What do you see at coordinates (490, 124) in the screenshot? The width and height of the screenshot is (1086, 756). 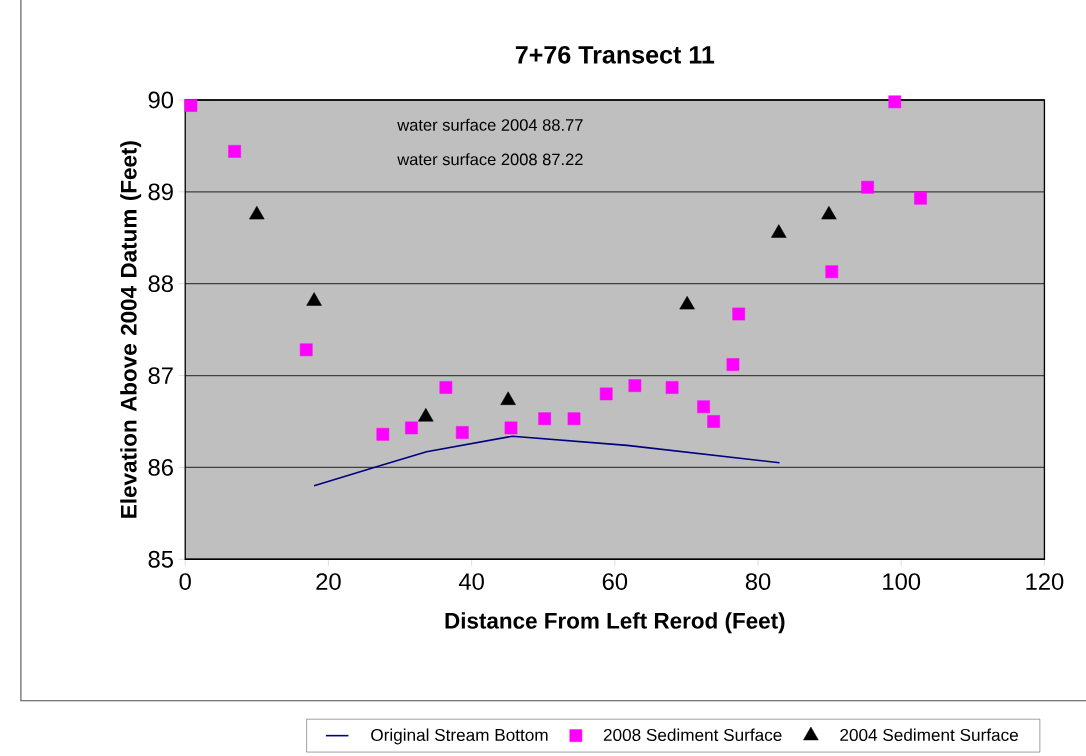 I see `annotation: water surface 2004 88.77` at bounding box center [490, 124].